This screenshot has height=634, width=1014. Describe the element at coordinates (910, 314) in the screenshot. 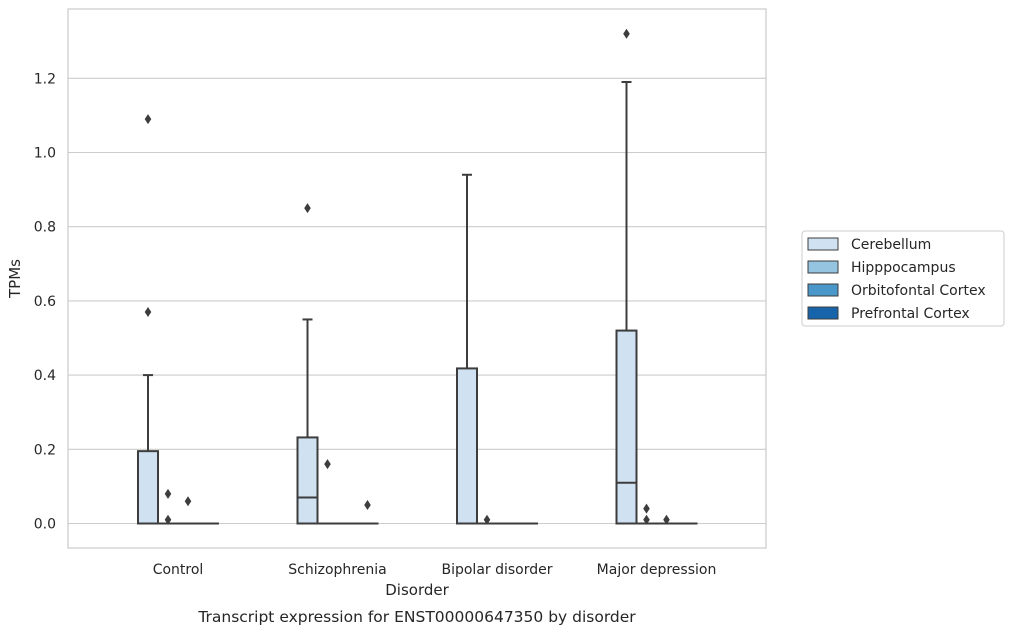

I see `legend-label: Prefrontal Cortex` at that location.